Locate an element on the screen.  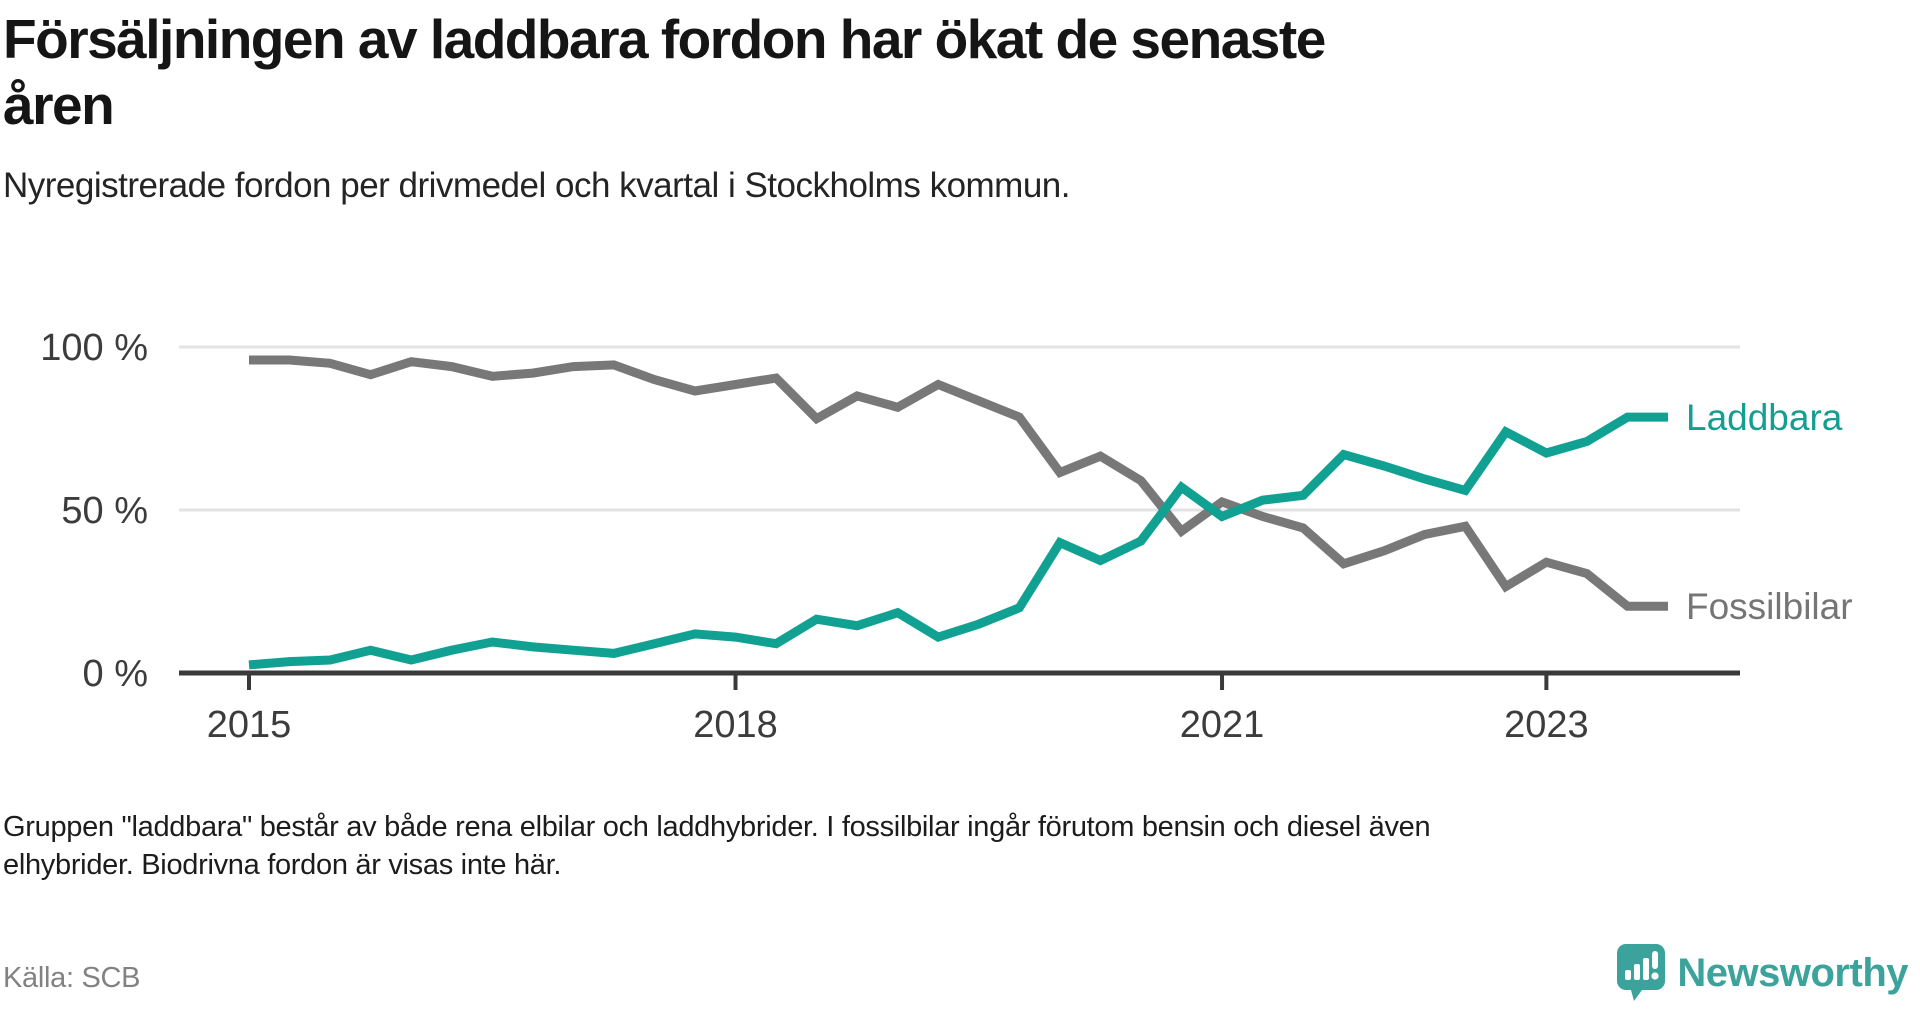
logo-bubble is located at coordinates (1641, 972).